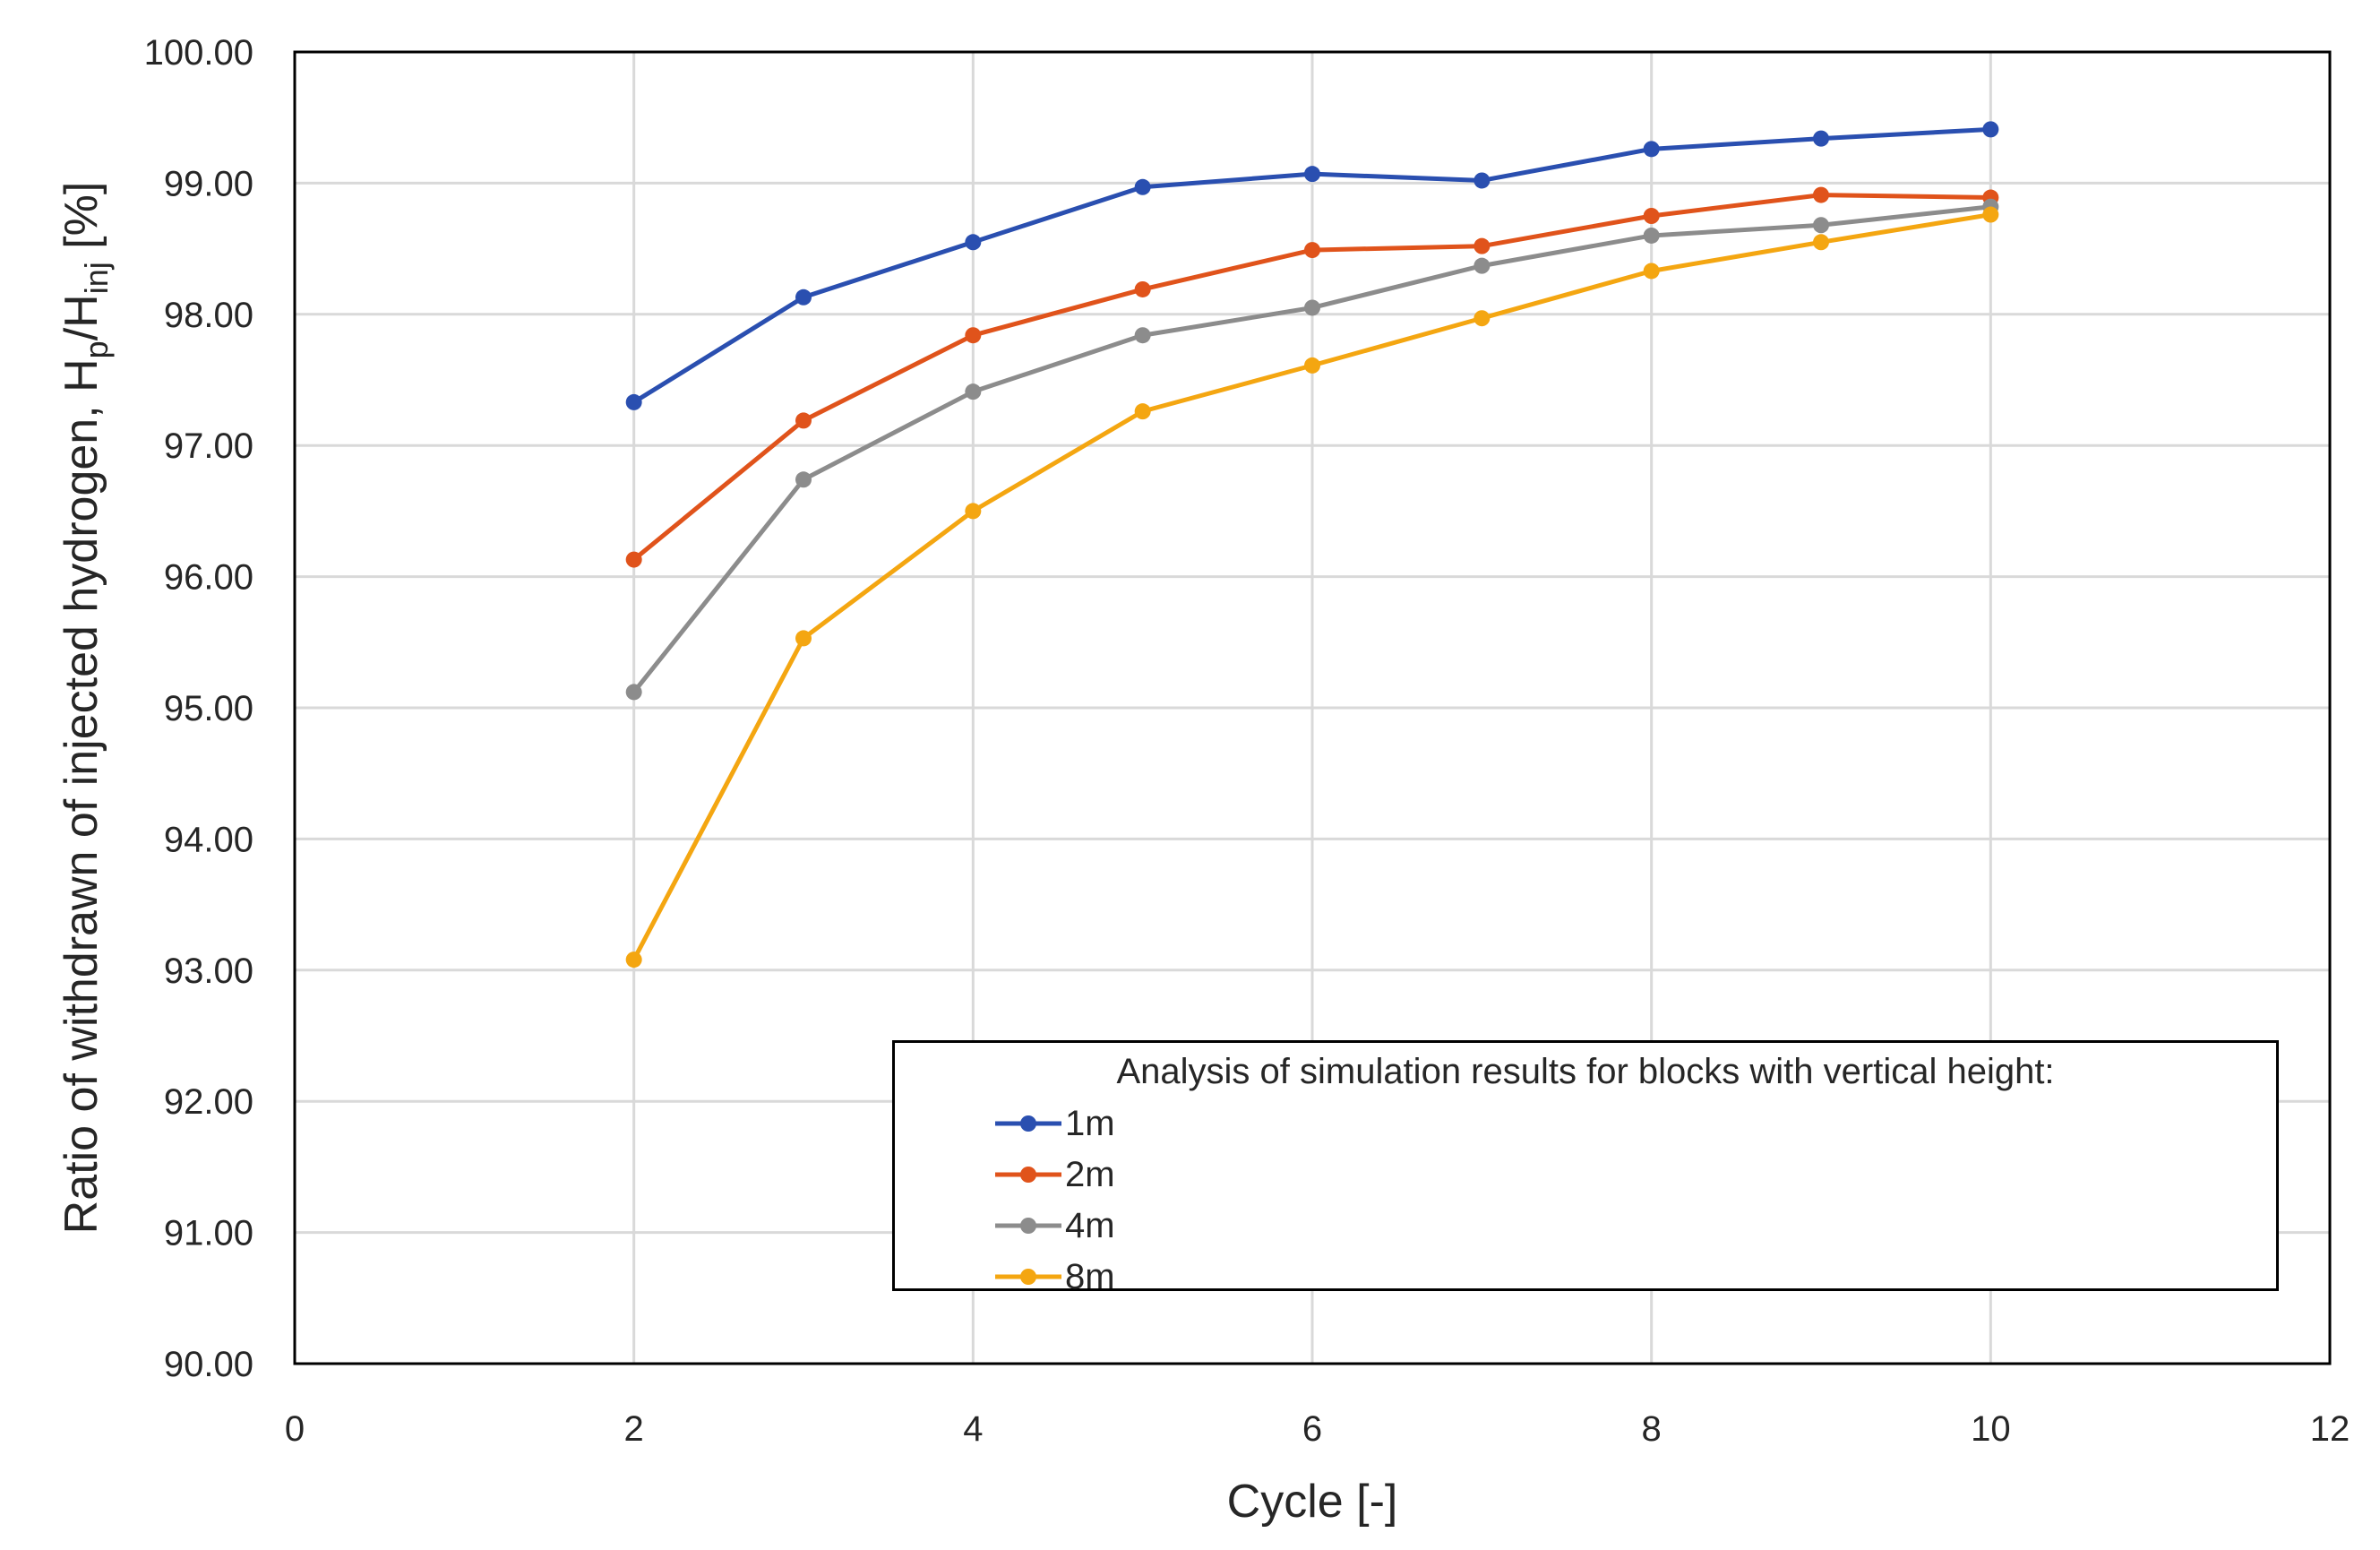 The height and width of the screenshot is (1550, 2380). What do you see at coordinates (2330, 1429) in the screenshot?
I see `x-tick-label: 12` at bounding box center [2330, 1429].